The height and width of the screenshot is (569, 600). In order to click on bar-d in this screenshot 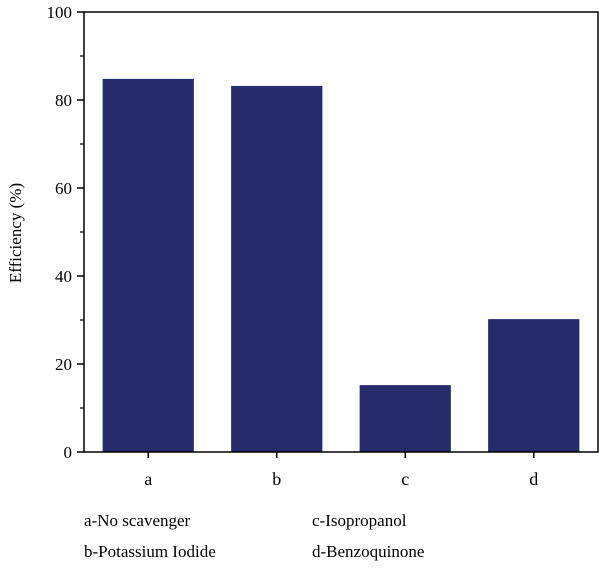, I will do `click(534, 385)`.